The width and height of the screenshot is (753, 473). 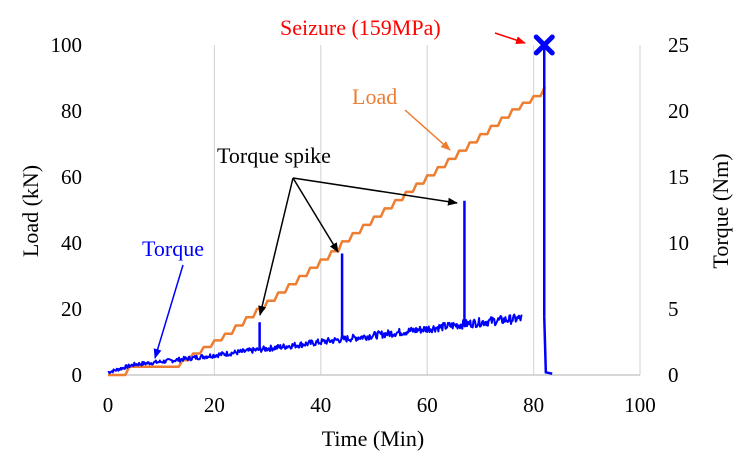 What do you see at coordinates (379, 405) in the screenshot?
I see `x-axis-ticks: 0 20 40 60 80 100` at bounding box center [379, 405].